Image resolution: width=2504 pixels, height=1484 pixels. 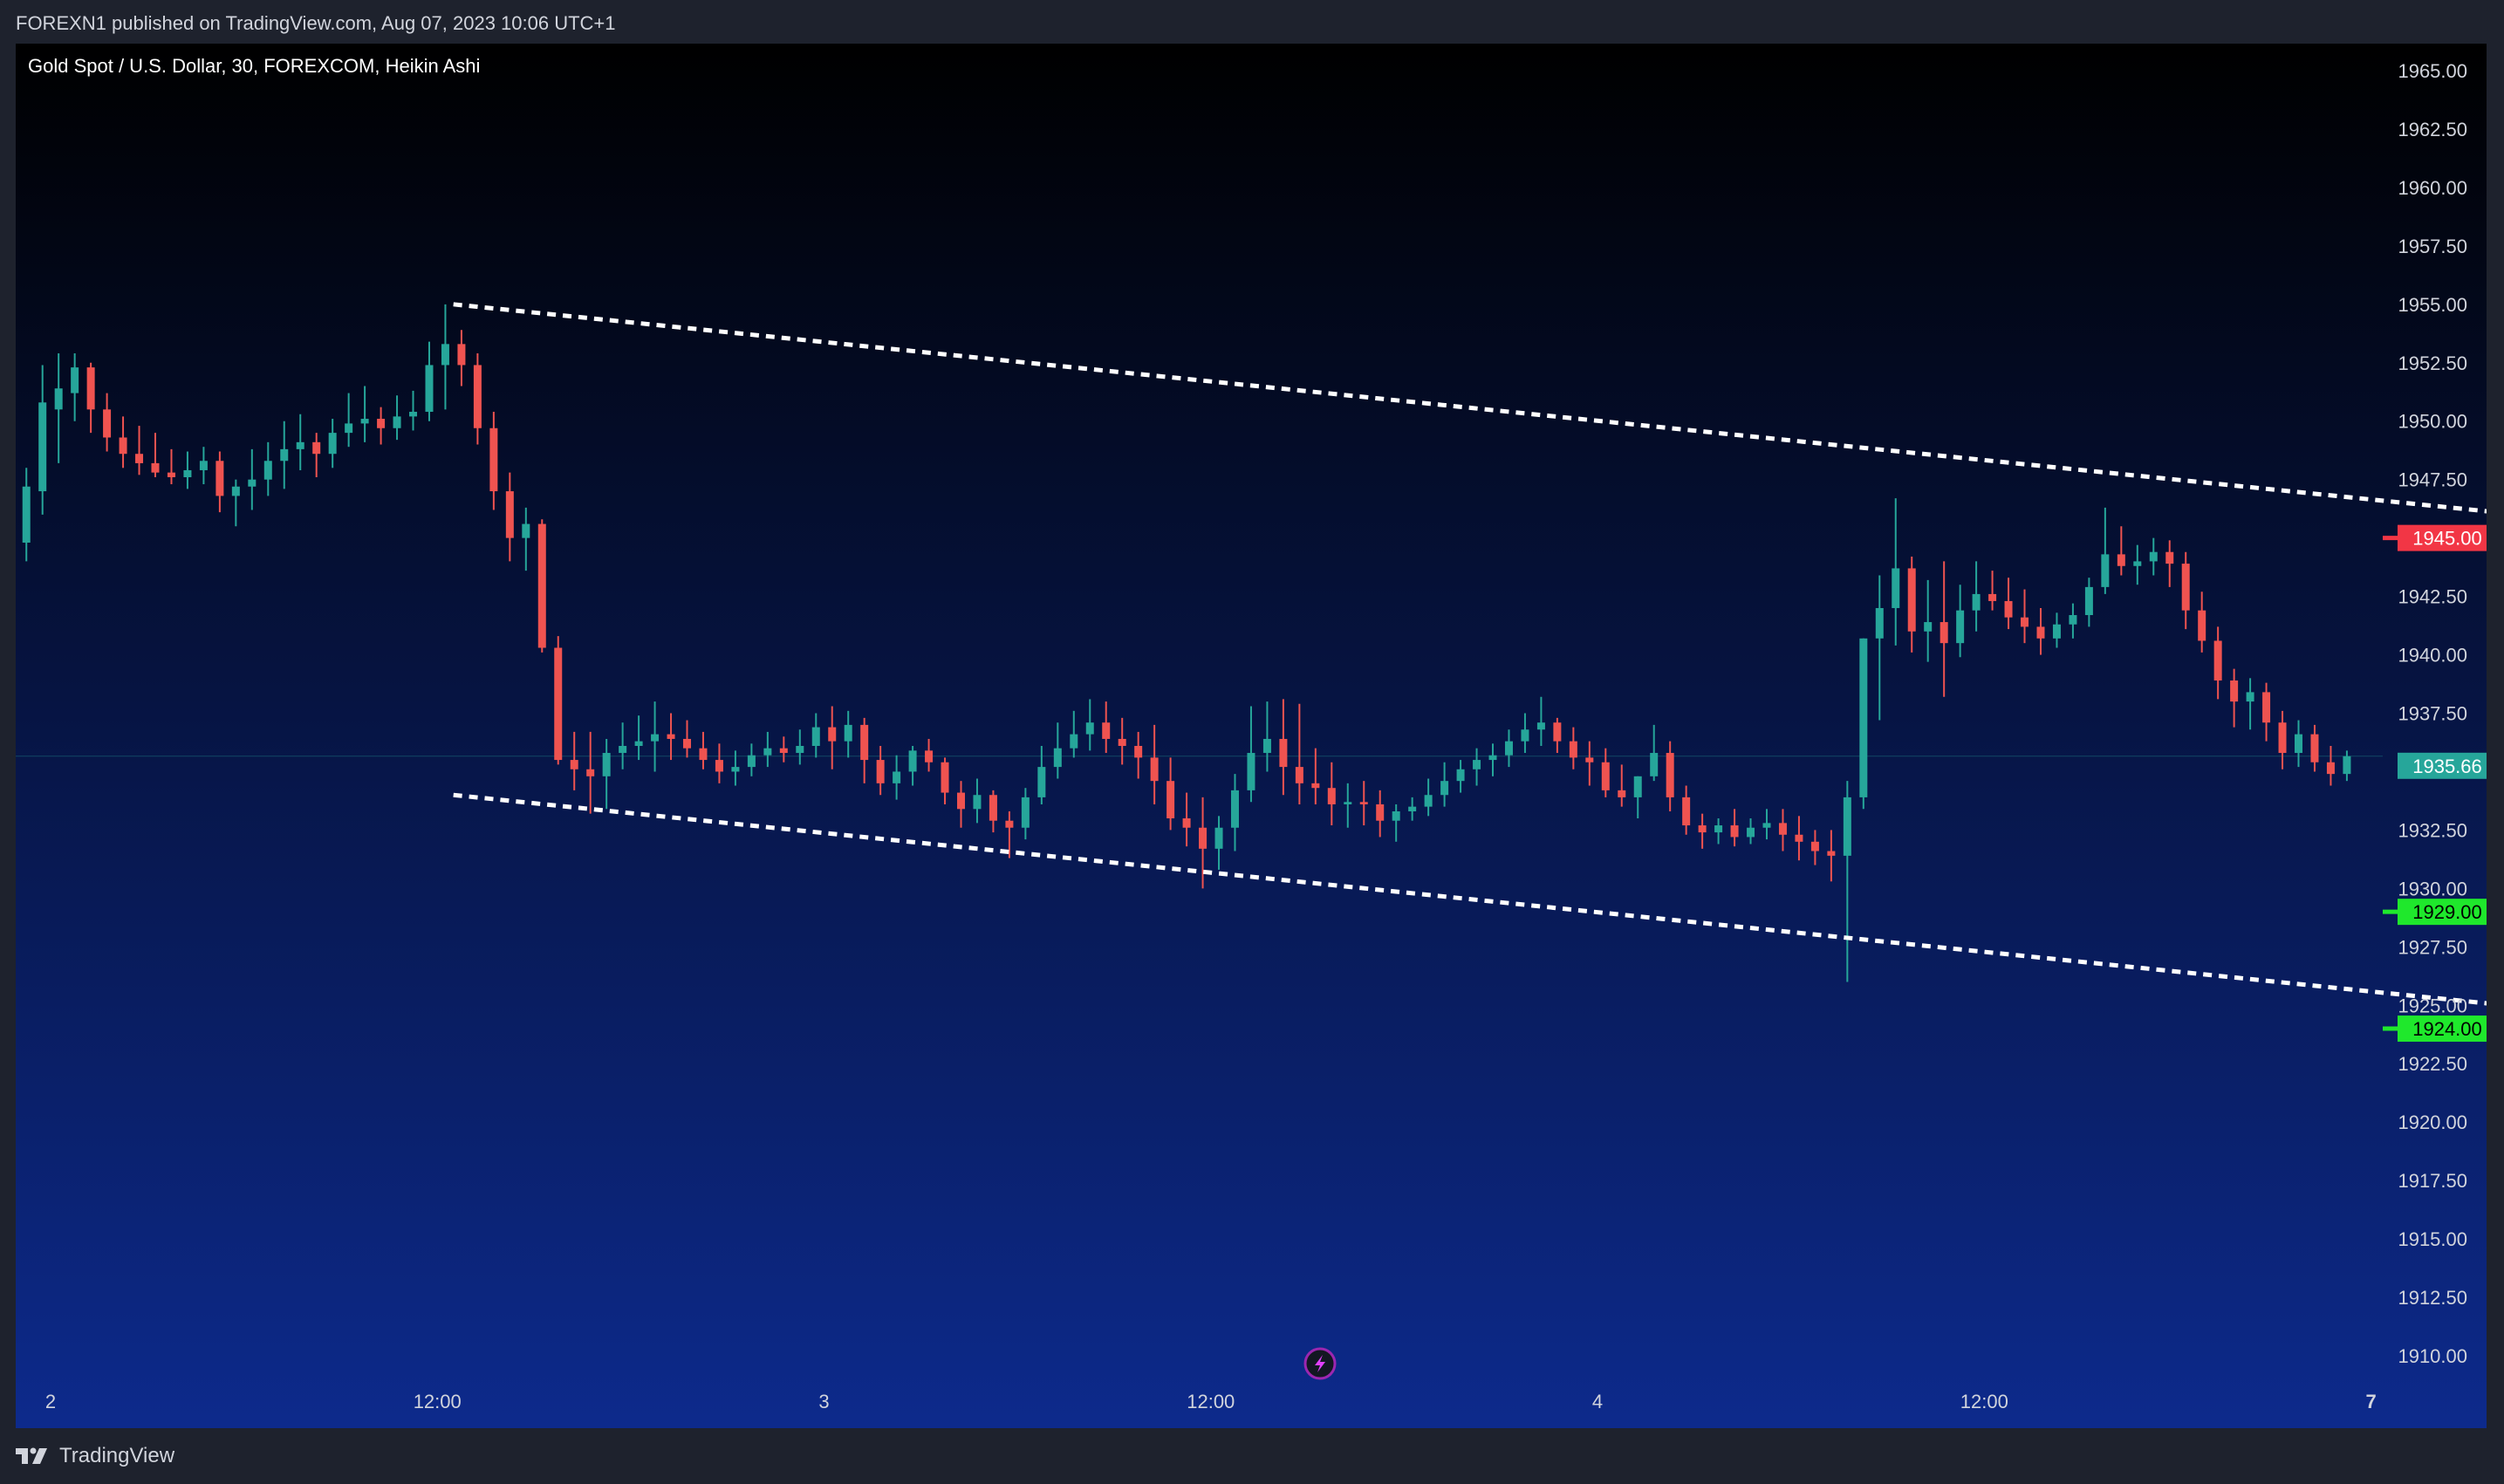 What do you see at coordinates (2432, 947) in the screenshot?
I see `y-tick-label: 1927.50` at bounding box center [2432, 947].